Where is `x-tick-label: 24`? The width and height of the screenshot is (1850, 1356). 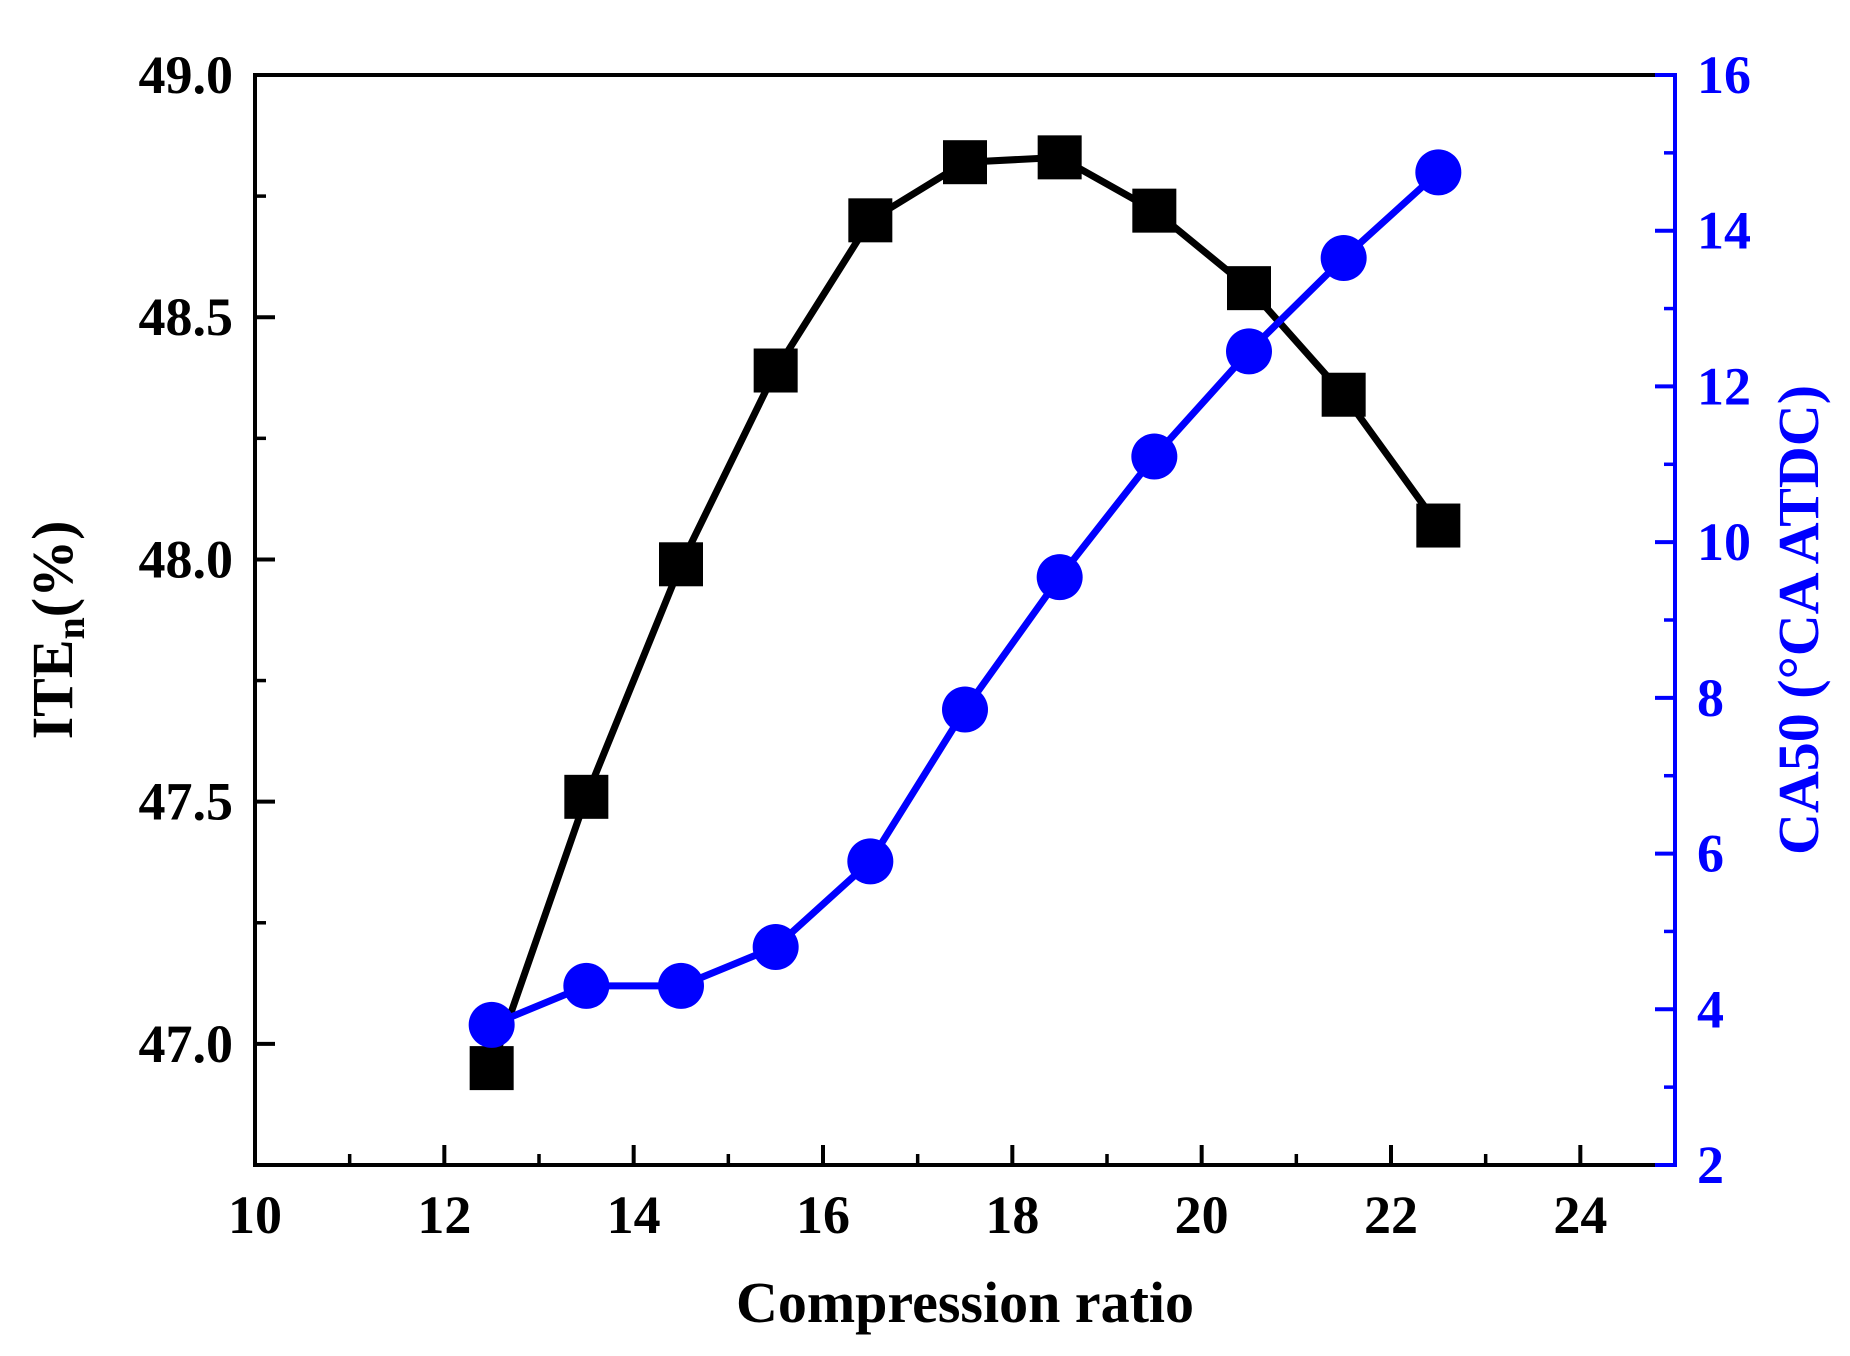
x-tick-label: 24 is located at coordinates (1580, 1215).